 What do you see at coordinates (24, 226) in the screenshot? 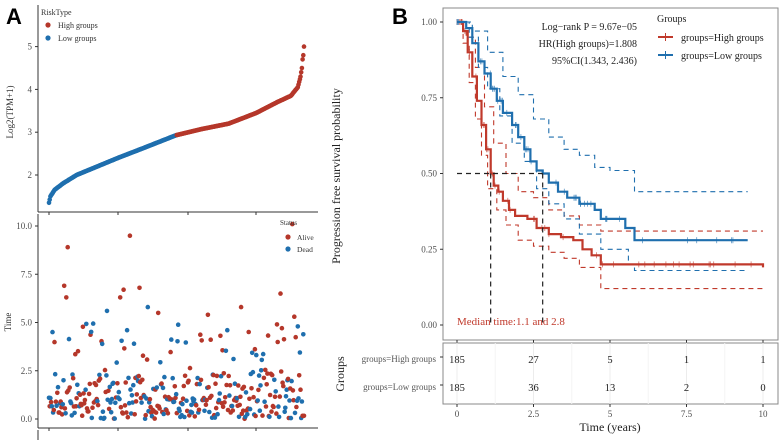
I see `status-y-tick-label: 10.0` at bounding box center [24, 226].